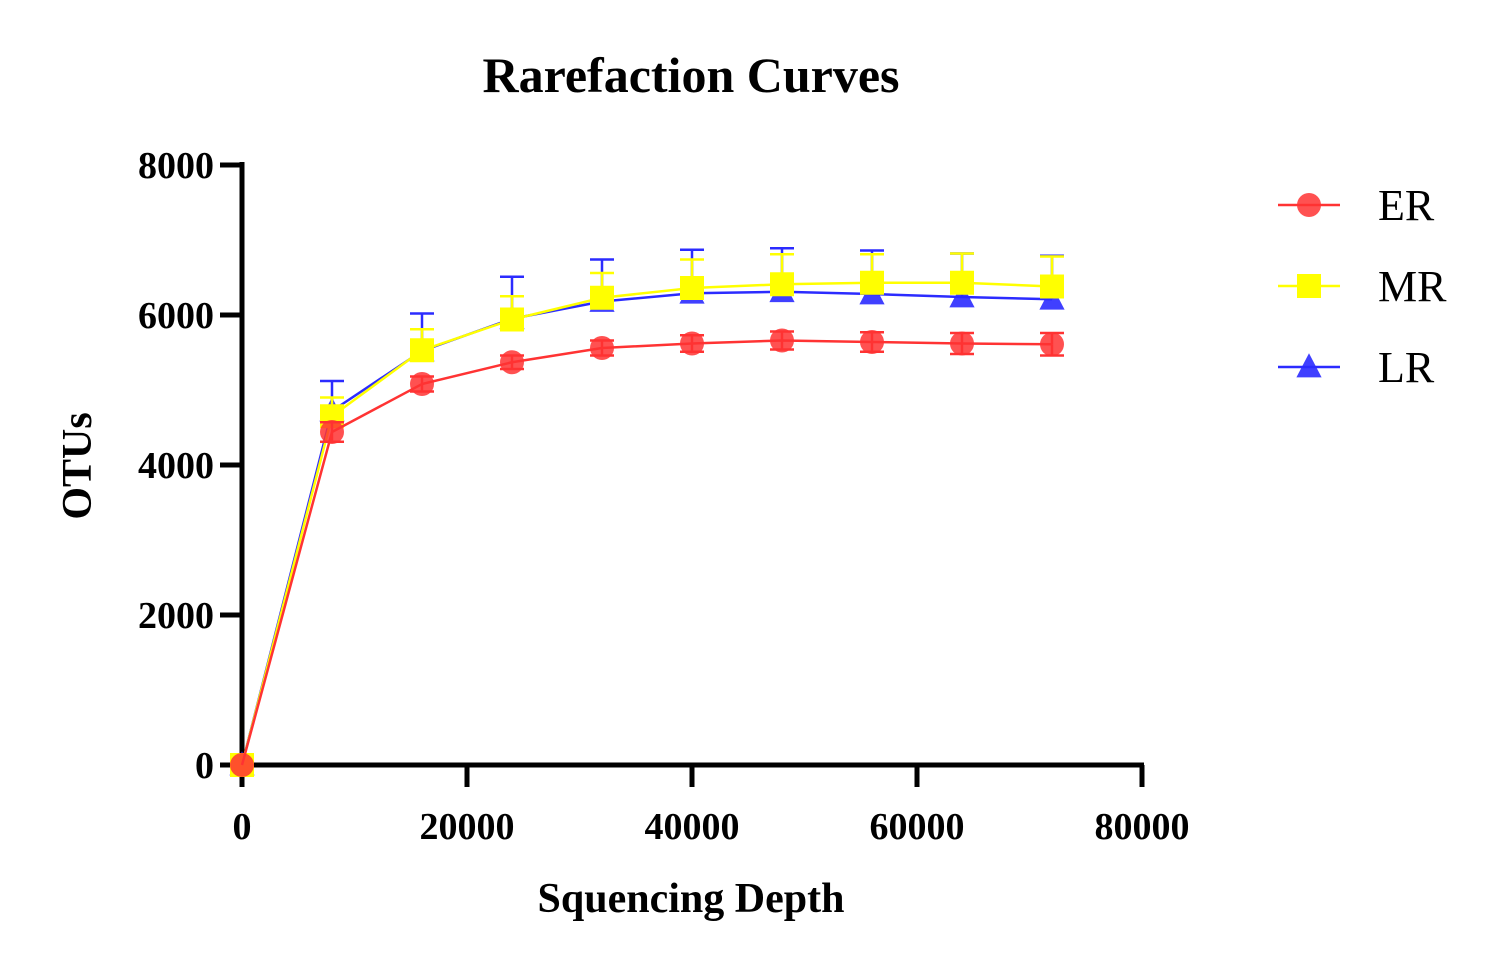 The height and width of the screenshot is (967, 1496). I want to click on legend-label: LR, so click(1406, 367).